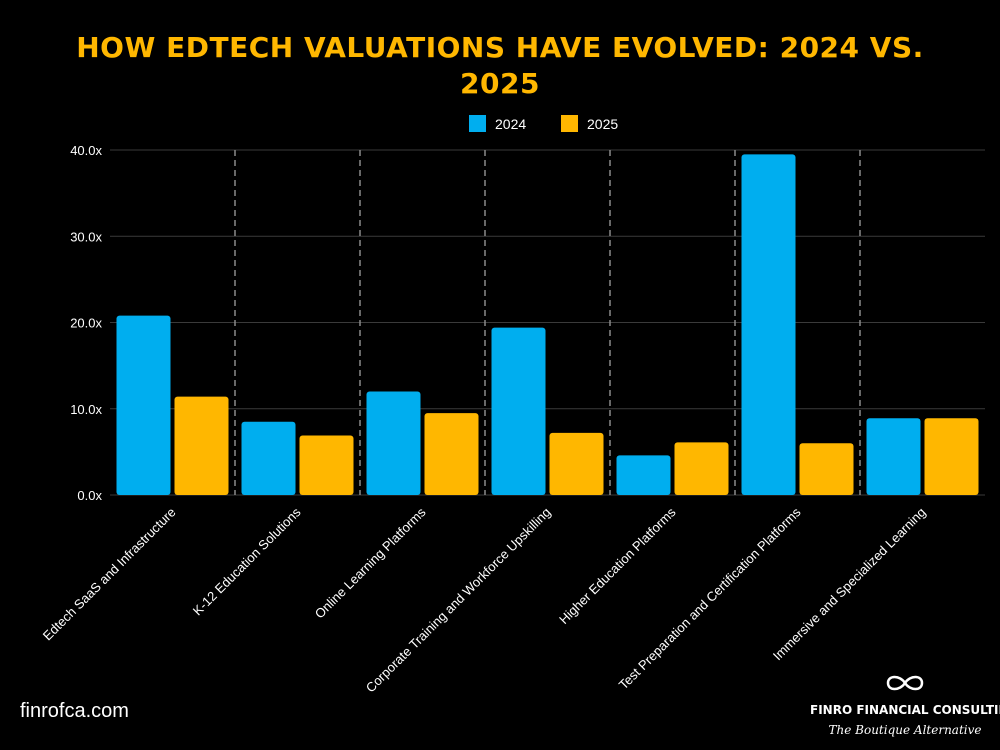  What do you see at coordinates (109, 574) in the screenshot?
I see `x-tick-label: Edtech SaaS and Infrastructure` at bounding box center [109, 574].